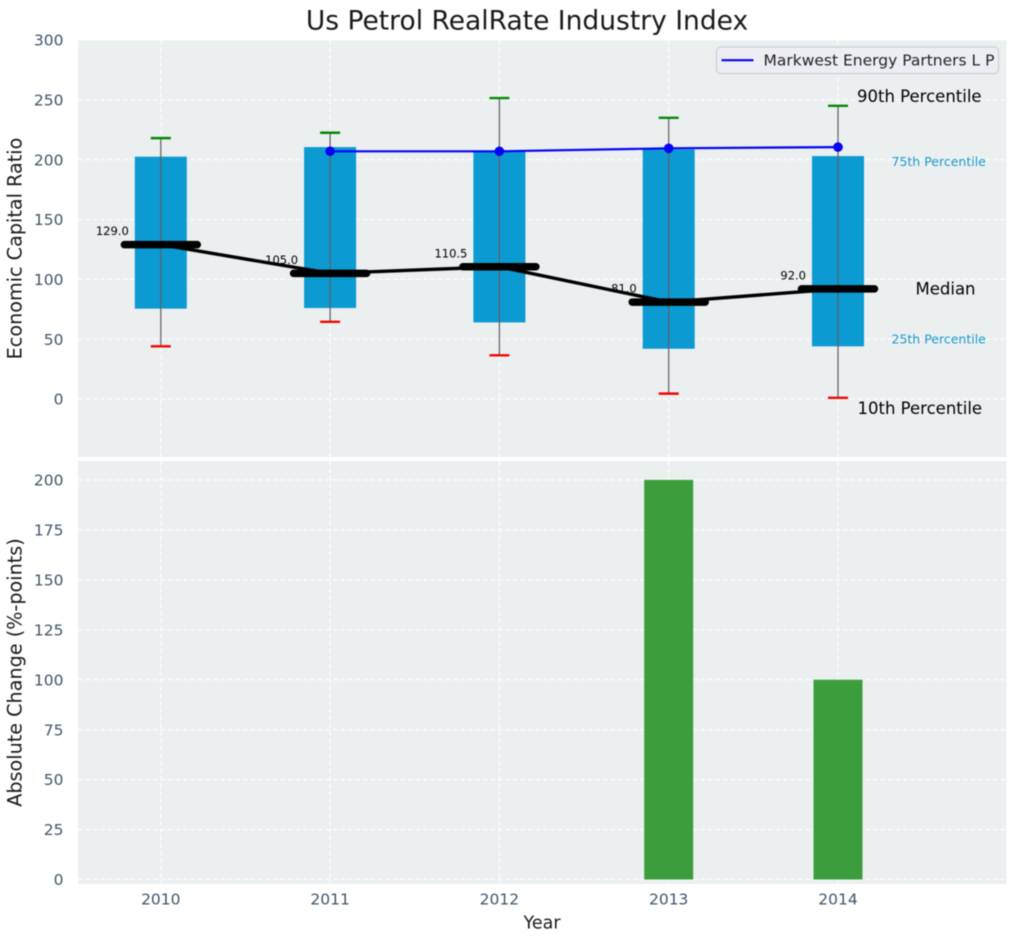 This screenshot has height=947, width=1016. I want to click on top-y-tick-label: 200, so click(49, 160).